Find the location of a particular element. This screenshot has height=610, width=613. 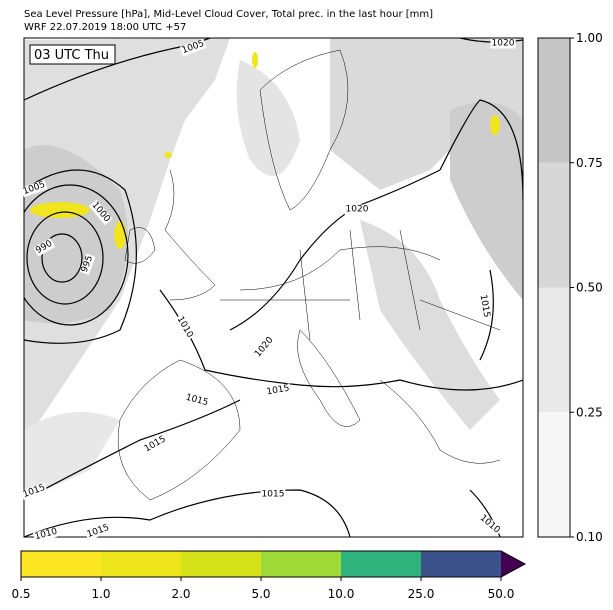

cloud-colorbar-tick-label: 1.00 is located at coordinates (589, 38).